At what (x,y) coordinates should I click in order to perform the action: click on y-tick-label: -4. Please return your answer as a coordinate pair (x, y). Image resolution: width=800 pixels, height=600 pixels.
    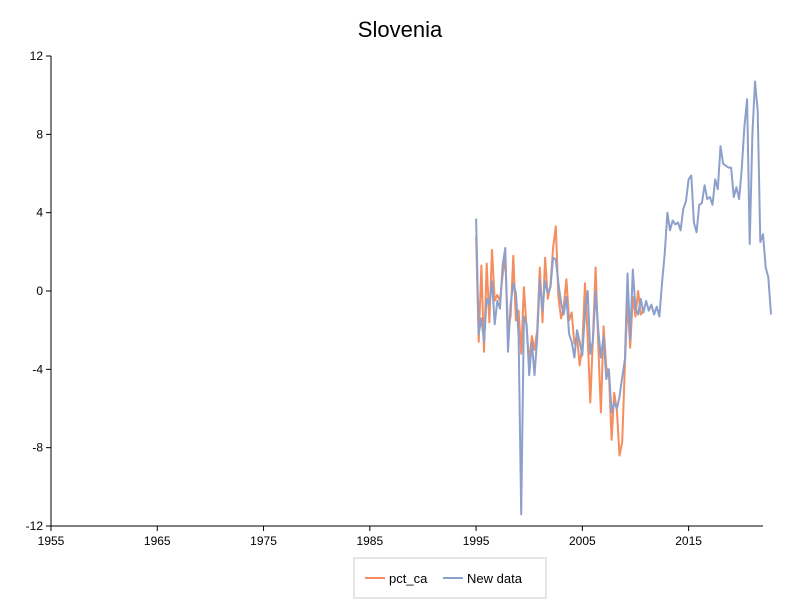
    Looking at the image, I should click on (37, 369).